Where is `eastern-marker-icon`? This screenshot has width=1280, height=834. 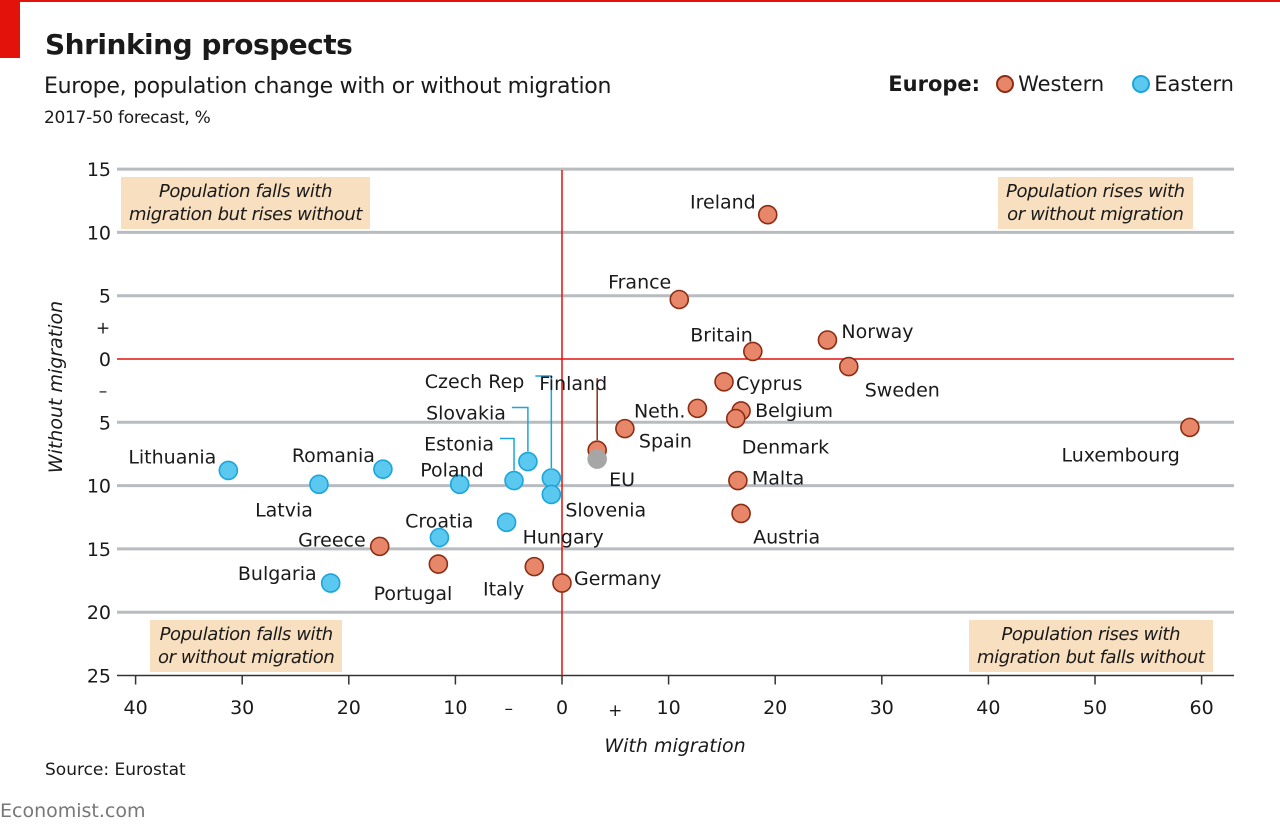 eastern-marker-icon is located at coordinates (1141, 84).